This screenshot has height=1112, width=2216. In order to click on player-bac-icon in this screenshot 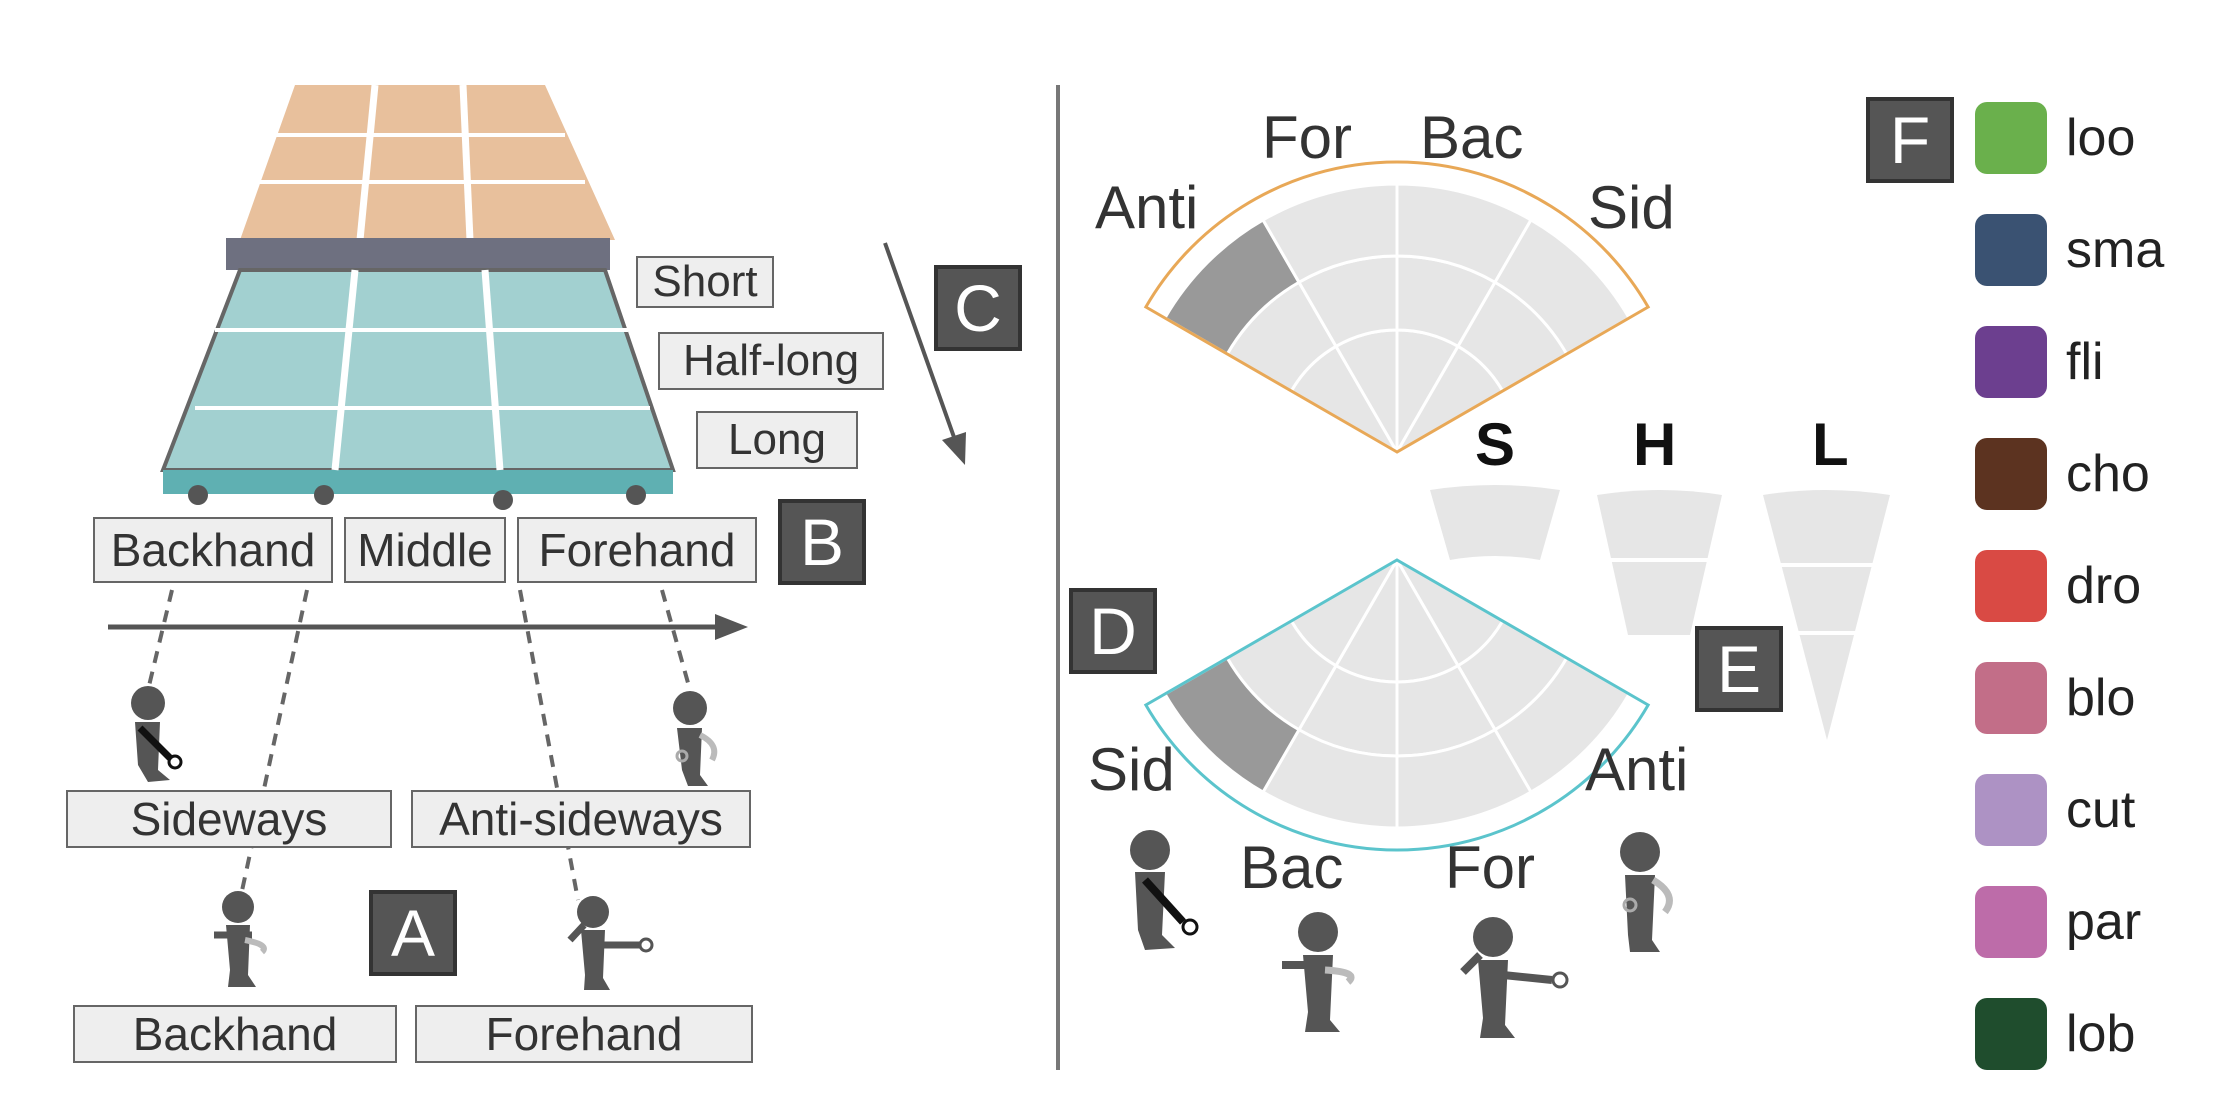, I will do `click(1318, 972)`.